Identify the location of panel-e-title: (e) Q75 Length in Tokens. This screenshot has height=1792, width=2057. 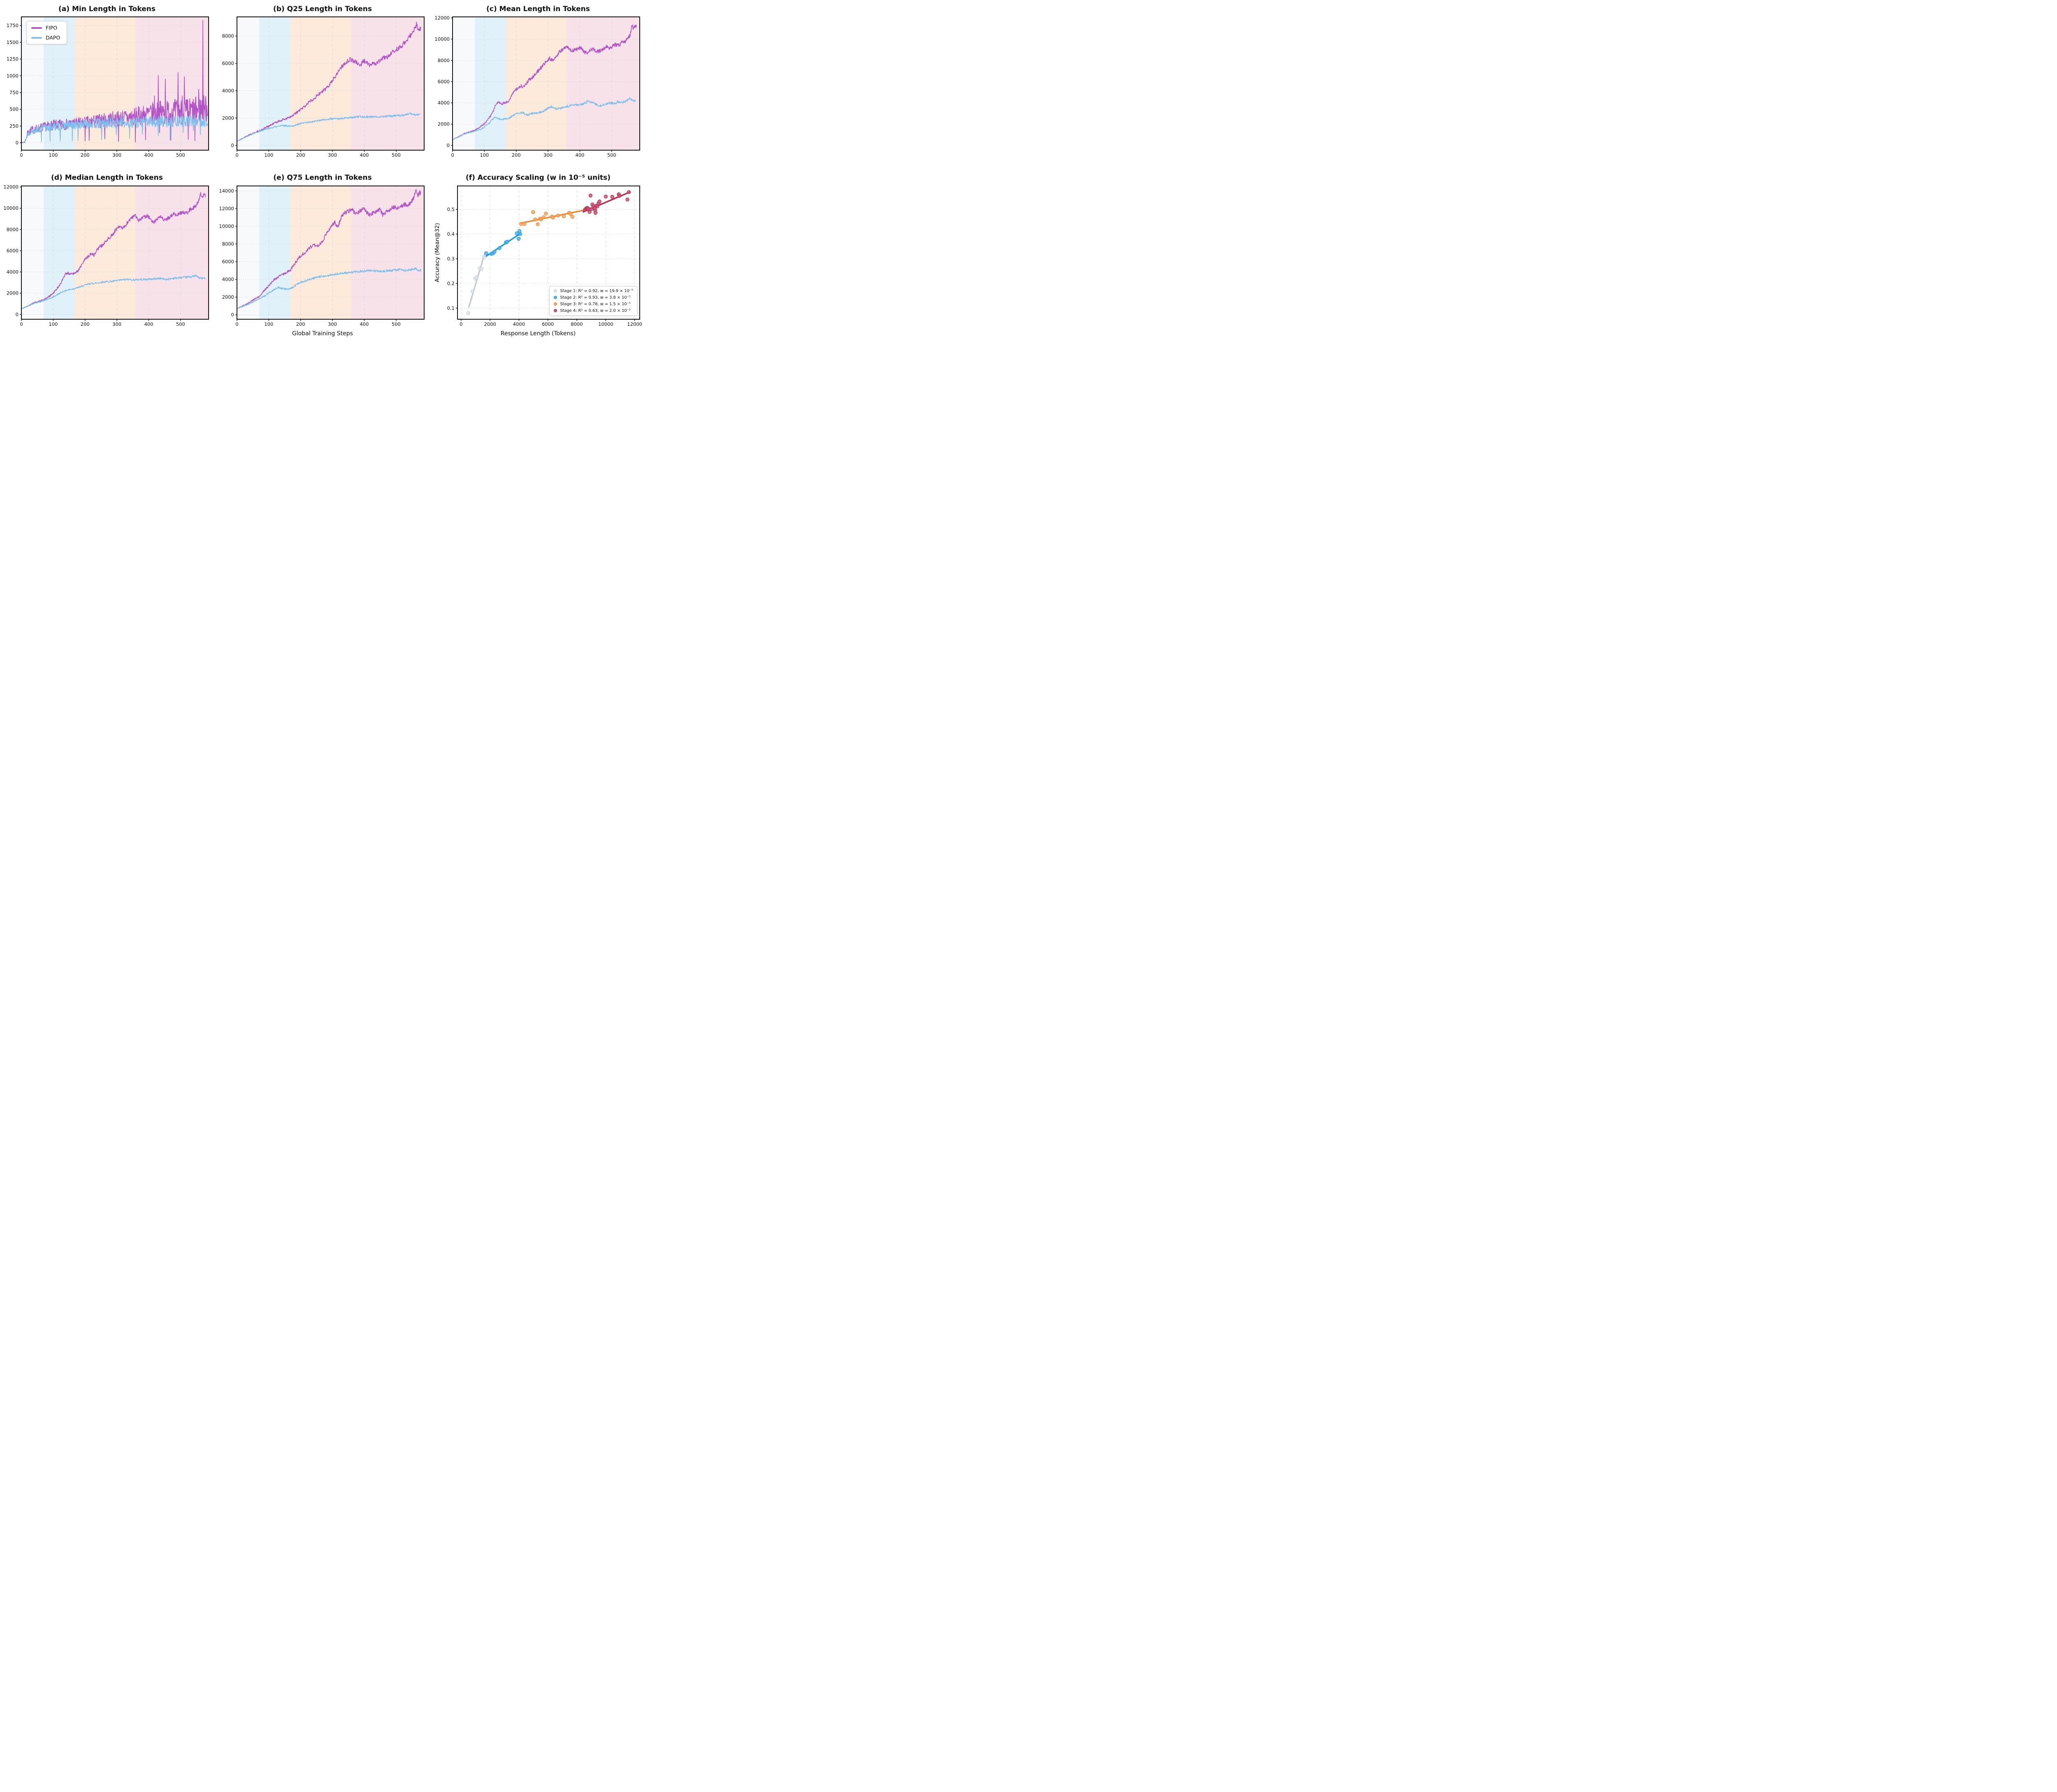
(322, 178).